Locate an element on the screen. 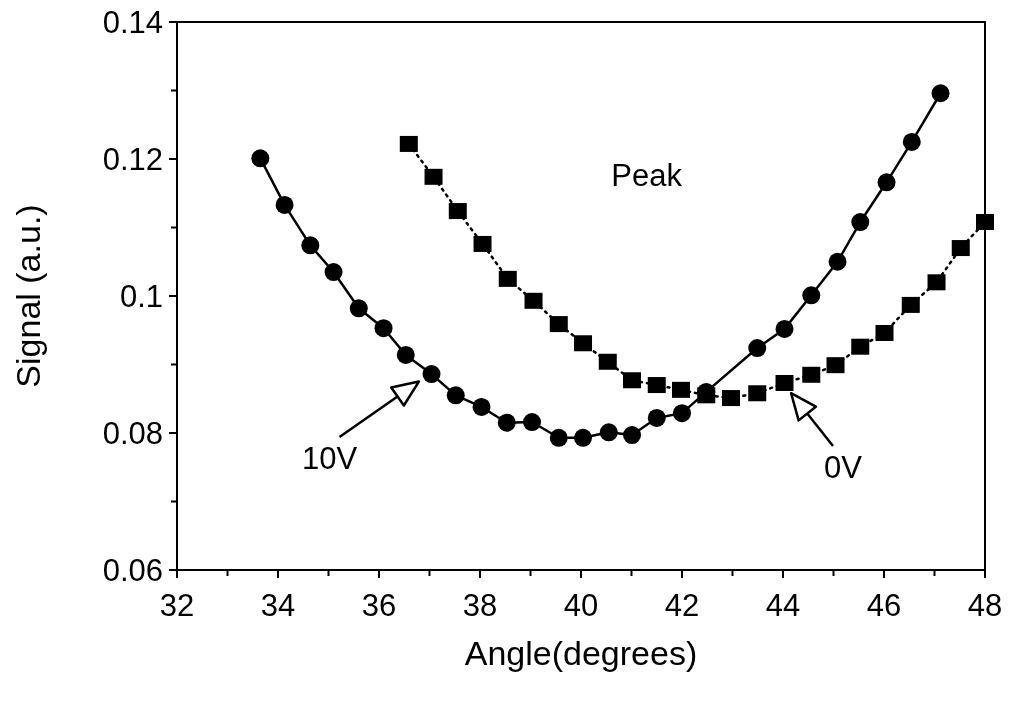 Image resolution: width=1019 pixels, height=704 pixels. x-tick-label: 46 is located at coordinates (884, 605).